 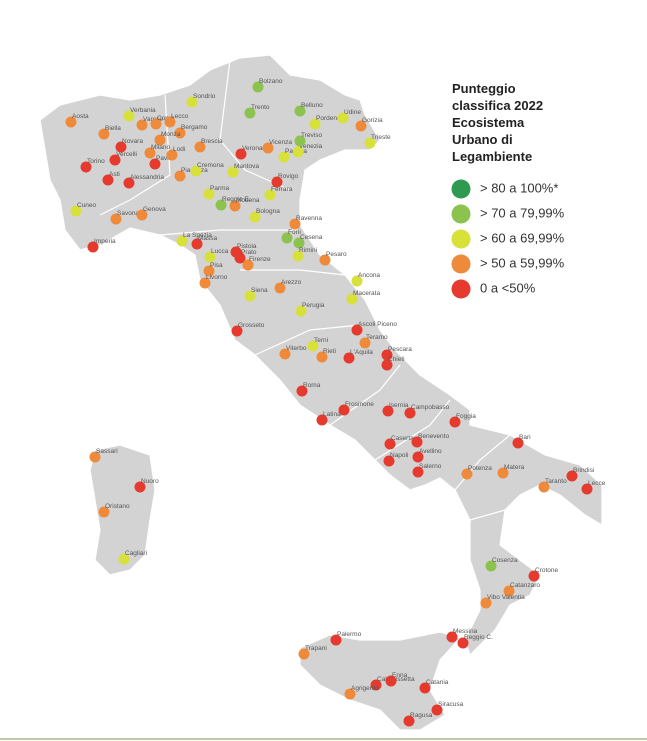 I want to click on city-label: L'Aquila, so click(x=361, y=352).